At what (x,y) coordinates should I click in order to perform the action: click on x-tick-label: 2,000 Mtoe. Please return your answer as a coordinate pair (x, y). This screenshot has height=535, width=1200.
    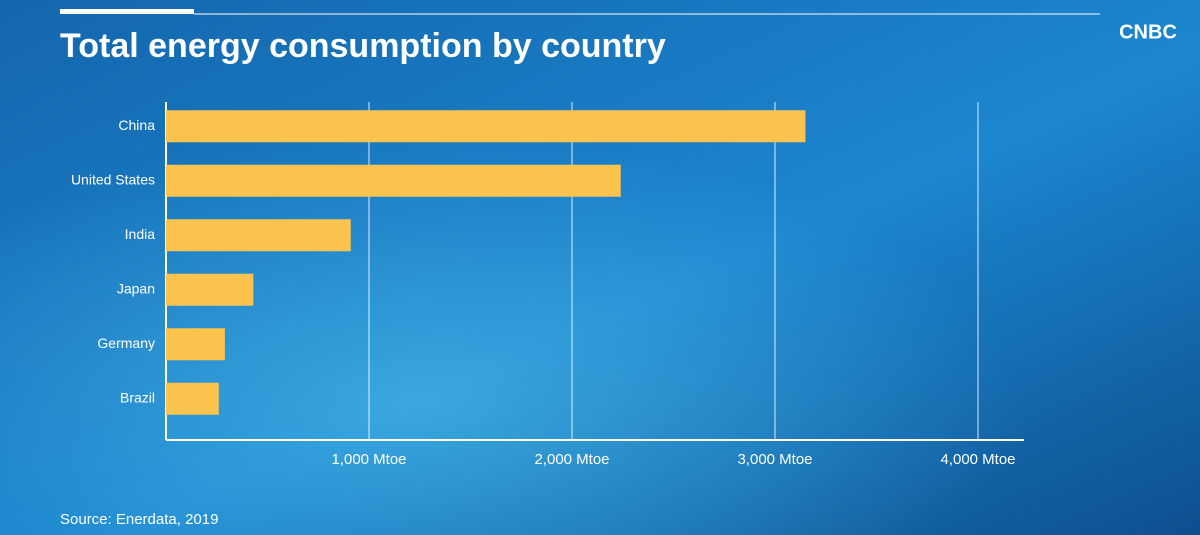
    Looking at the image, I should click on (571, 459).